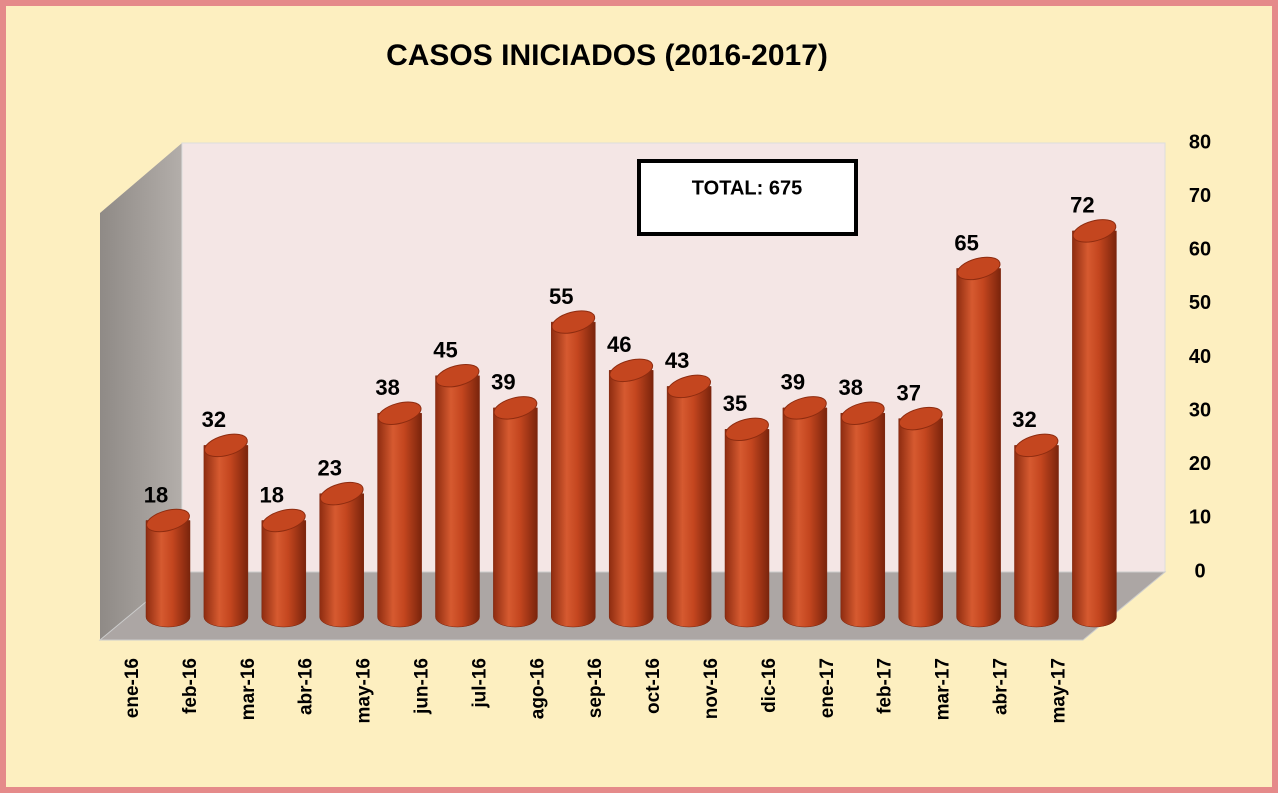 This screenshot has height=793, width=1278. Describe the element at coordinates (1200, 303) in the screenshot. I see `y-tick-label: 50` at that location.